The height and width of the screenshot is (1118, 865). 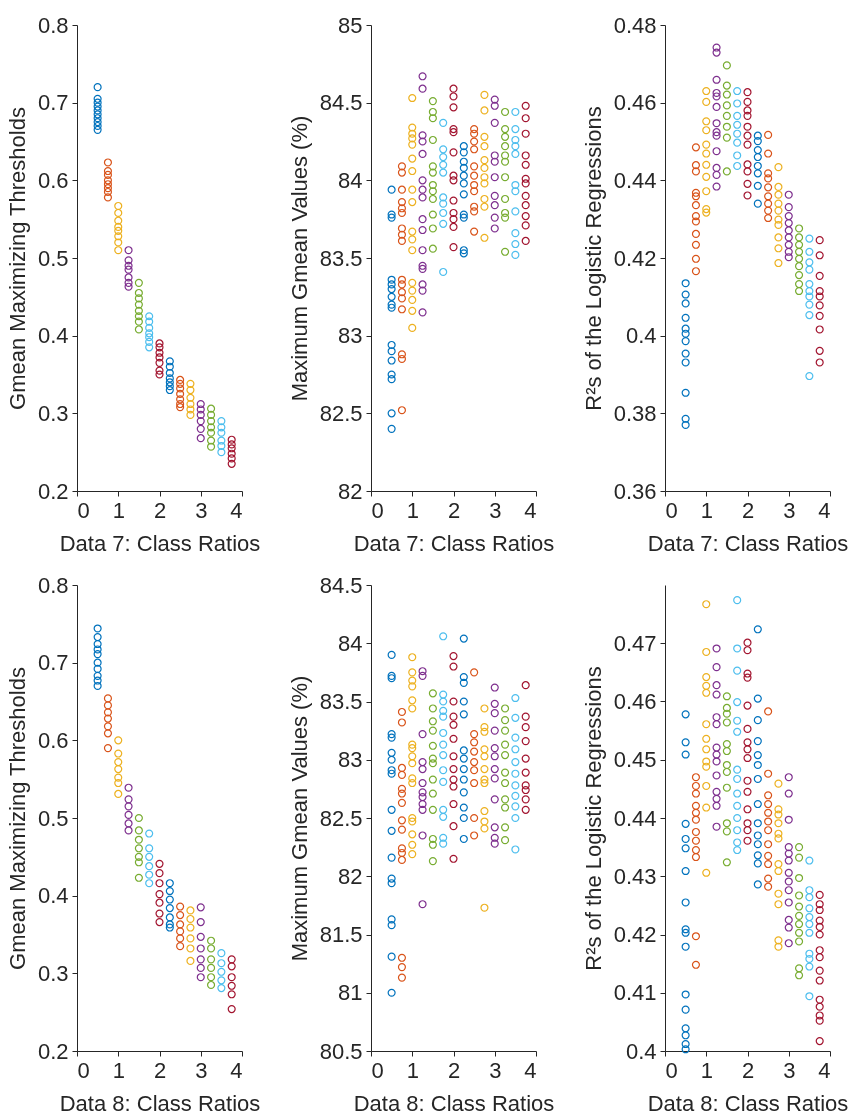 I want to click on y-tick-label: 81, so click(x=350, y=993).